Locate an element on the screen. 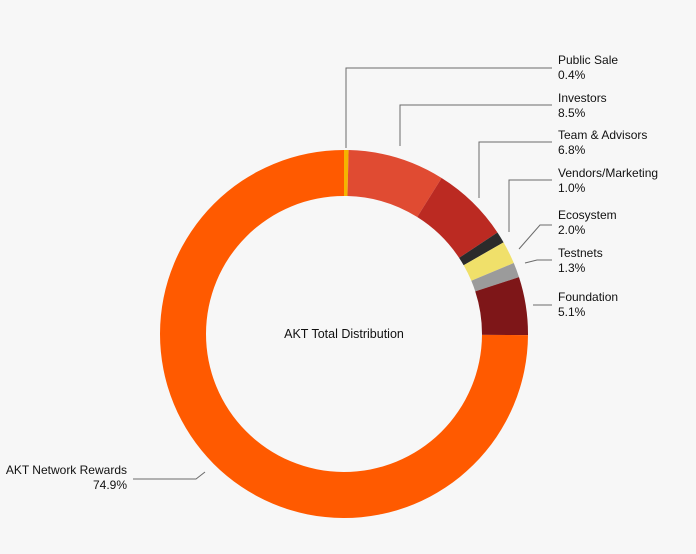 The width and height of the screenshot is (696, 554). slice-value-label: 1.0% is located at coordinates (572, 188).